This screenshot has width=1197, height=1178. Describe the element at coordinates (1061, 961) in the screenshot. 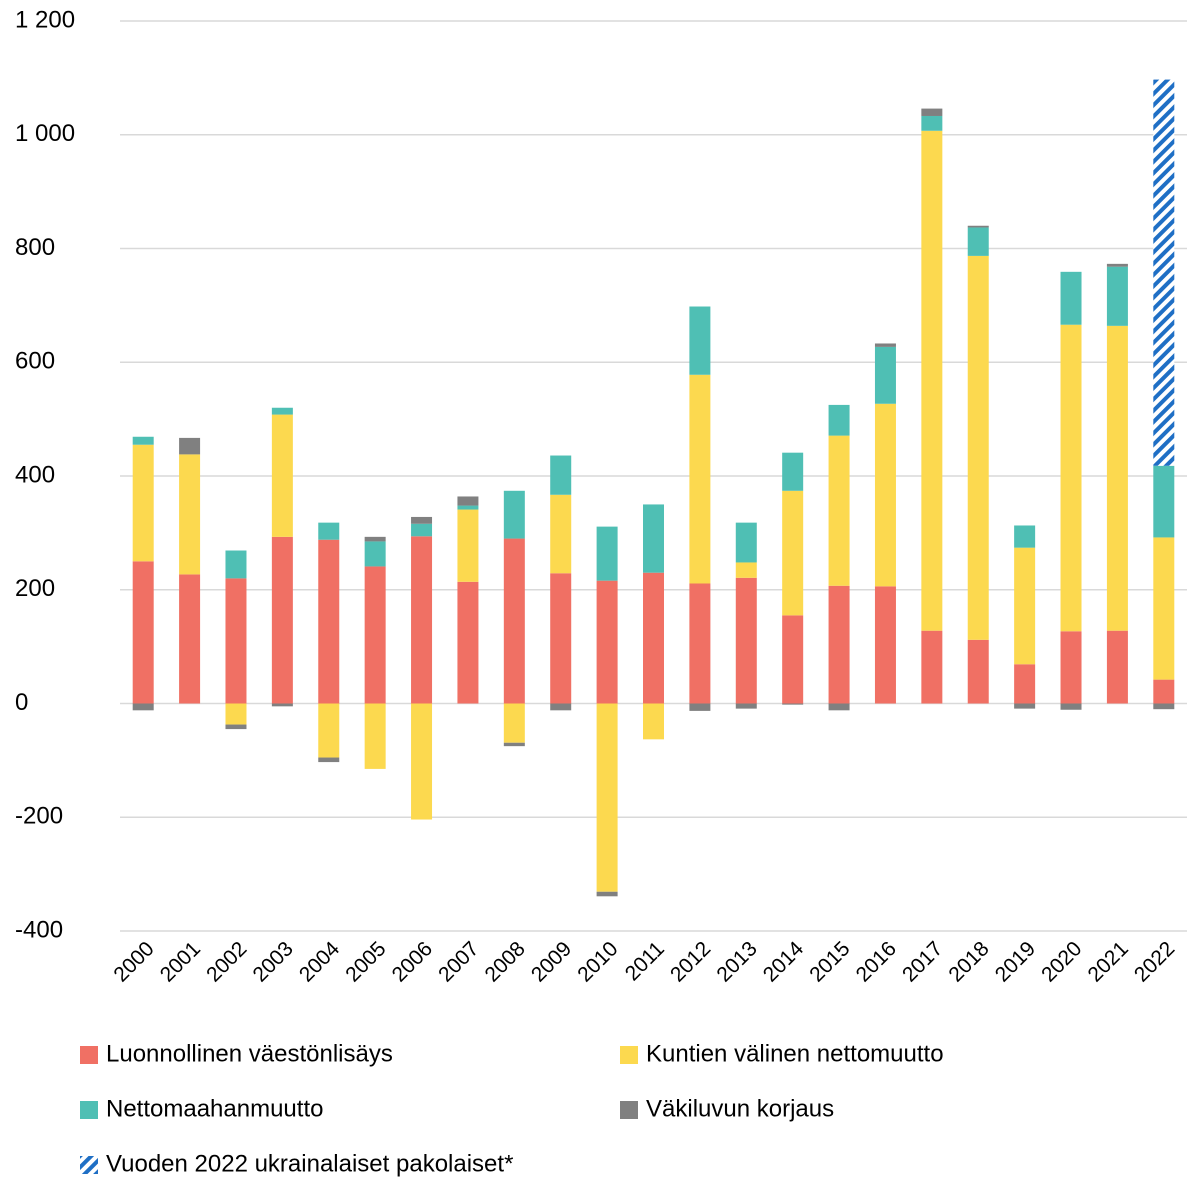

I see `x-tick-label: 2020` at that location.